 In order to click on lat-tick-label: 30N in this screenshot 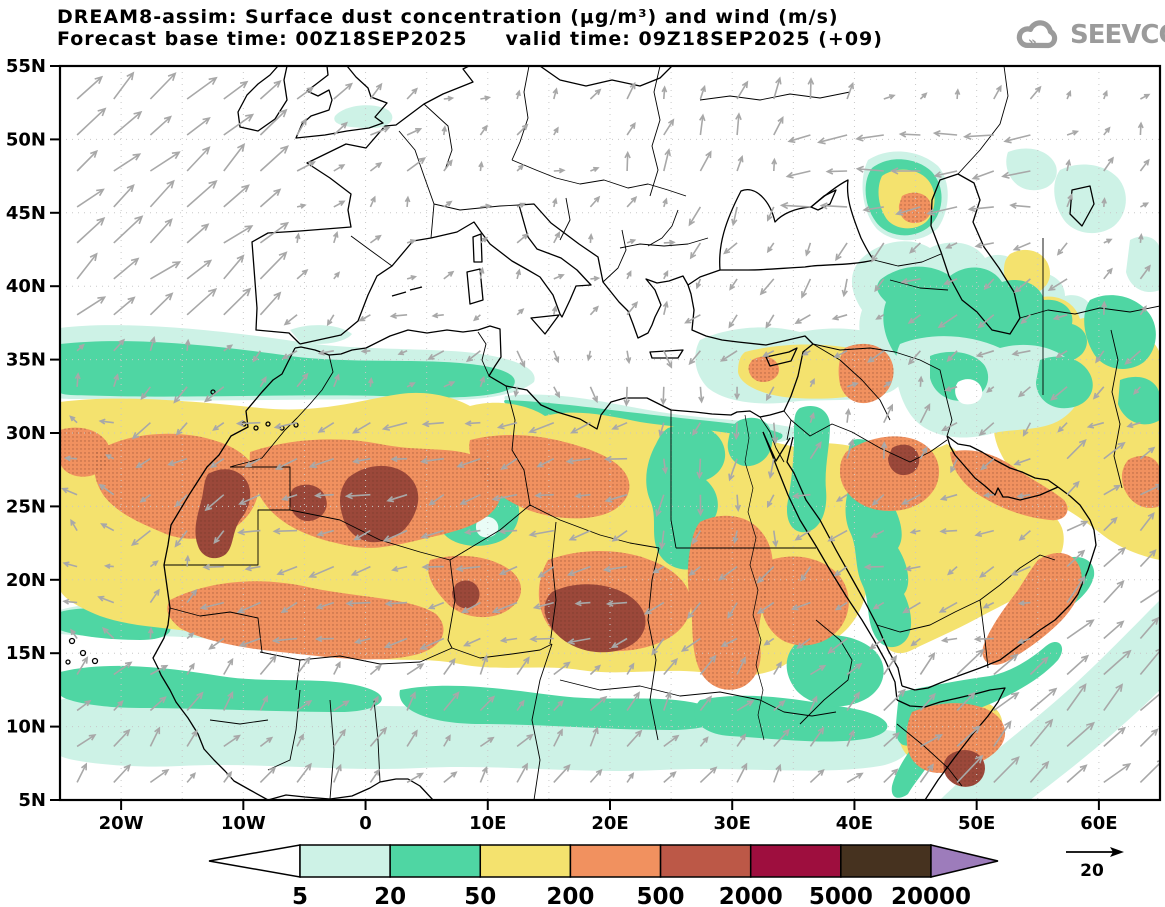, I will do `click(26, 433)`.